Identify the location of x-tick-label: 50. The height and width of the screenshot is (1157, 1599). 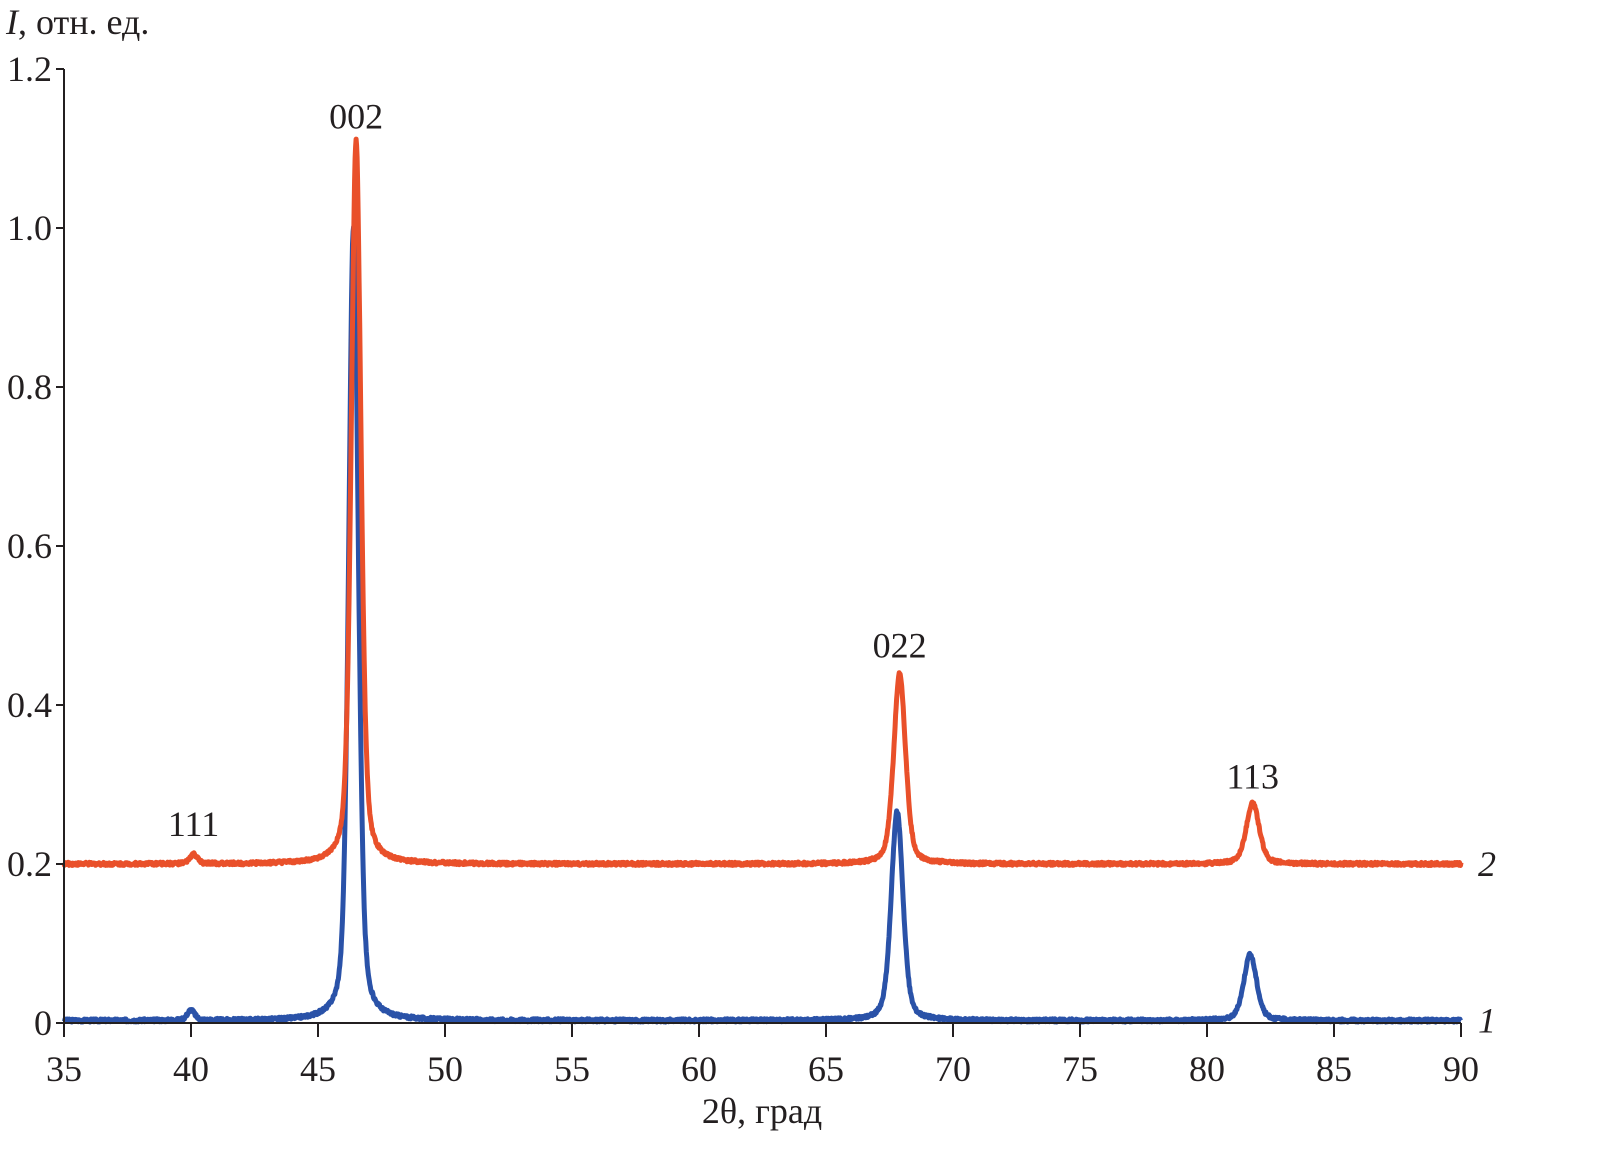
(445, 1069).